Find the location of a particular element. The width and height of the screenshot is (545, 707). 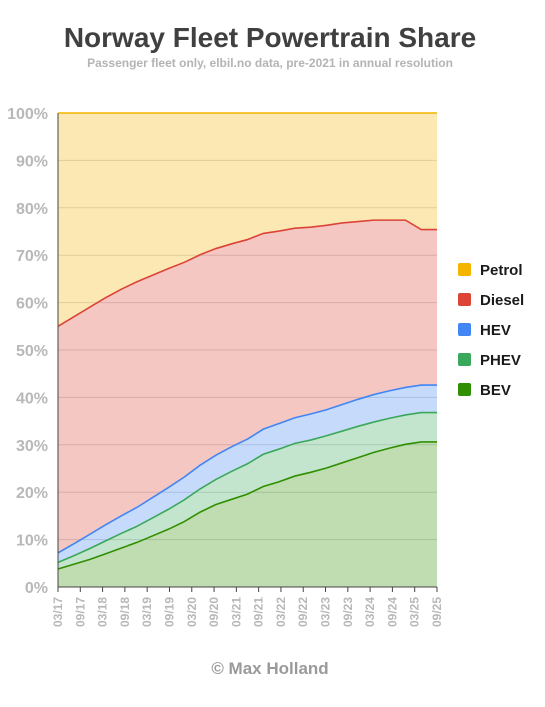

x-tick-label: 03/19 is located at coordinates (147, 612).